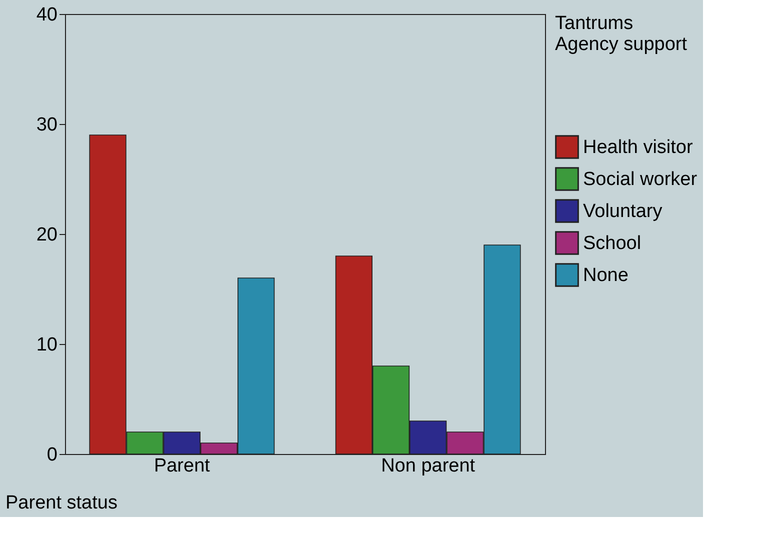 This screenshot has height=557, width=774. Describe the element at coordinates (47, 15) in the screenshot. I see `y-tick-label: 40` at that location.